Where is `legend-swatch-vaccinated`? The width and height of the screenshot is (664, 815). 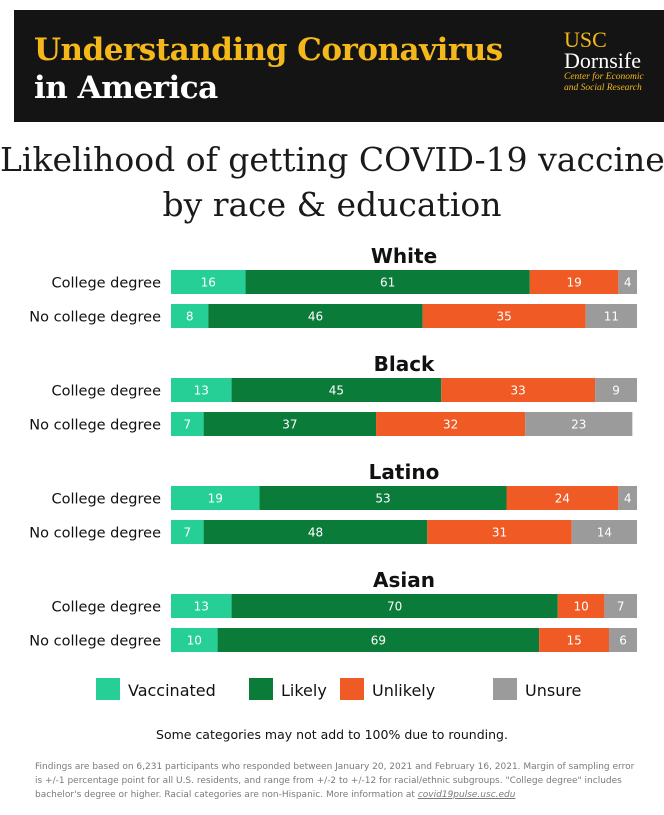 legend-swatch-vaccinated is located at coordinates (108, 689).